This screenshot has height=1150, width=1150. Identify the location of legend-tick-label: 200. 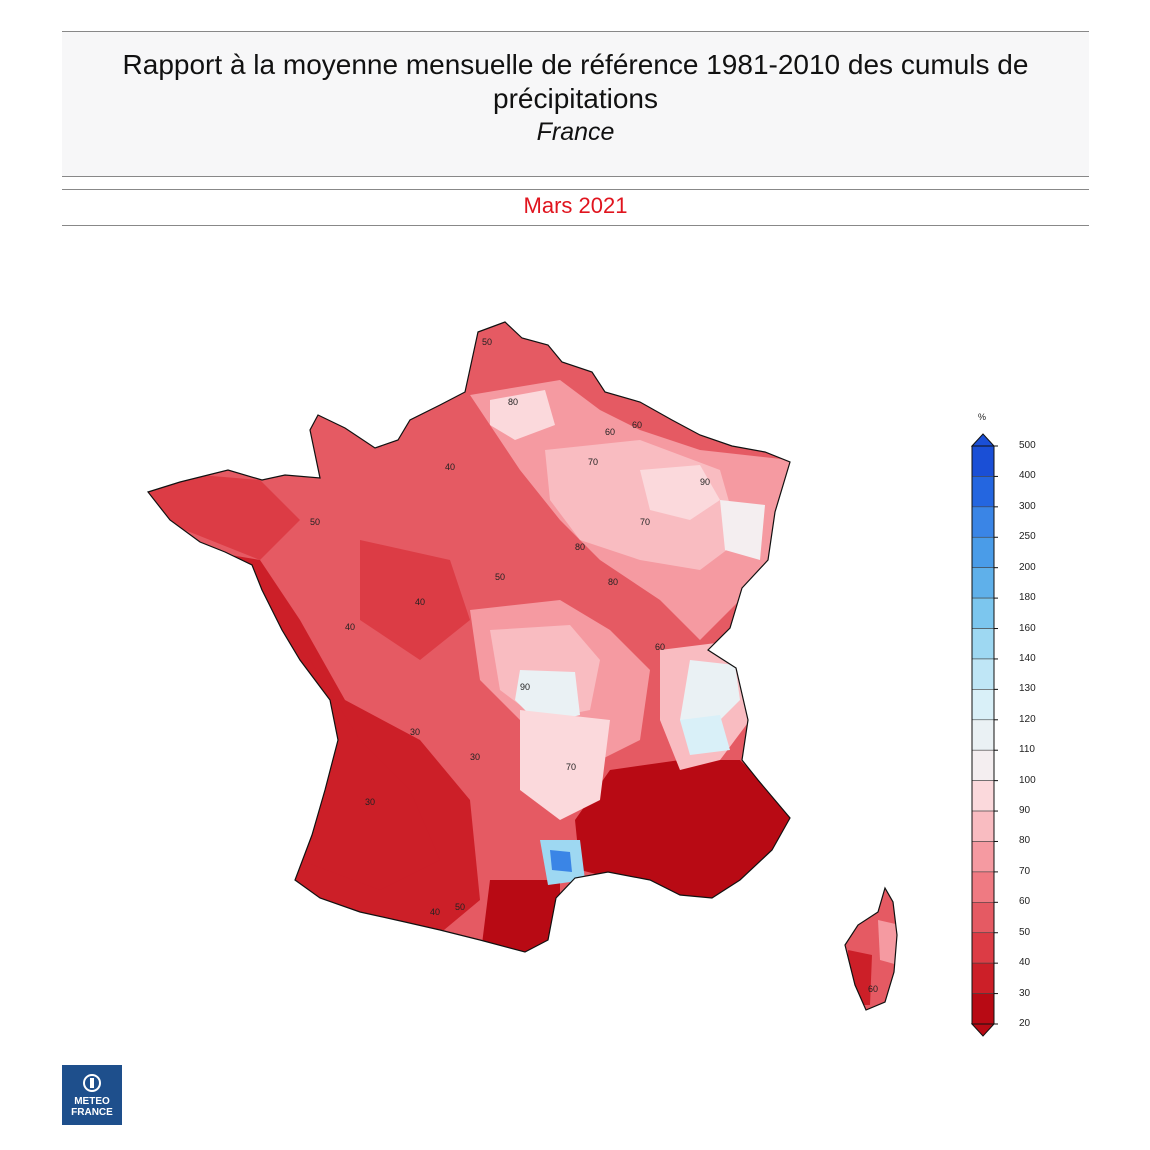
(1027, 567).